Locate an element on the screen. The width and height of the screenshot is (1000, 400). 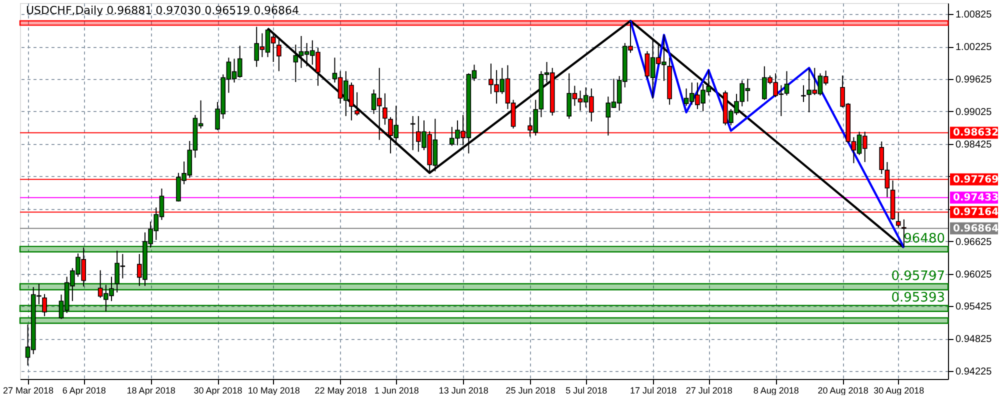
x-tick-label: 22 May 2018 is located at coordinates (340, 391).